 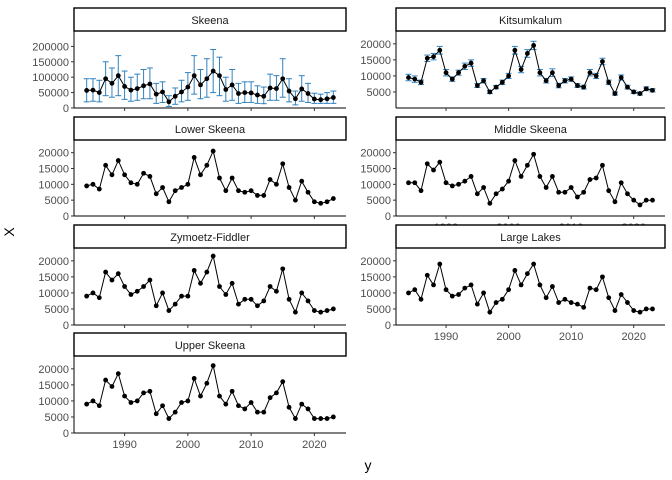 What do you see at coordinates (379, 93) in the screenshot?
I see `y-tick-label: 5000` at bounding box center [379, 93].